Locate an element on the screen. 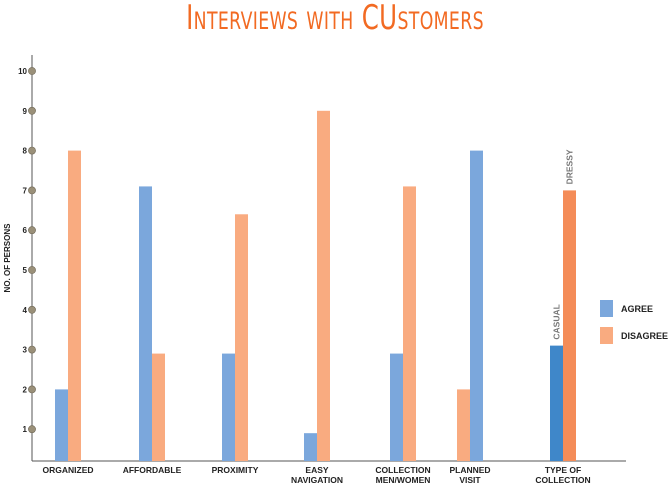  legend-swatch-disagree is located at coordinates (606, 335).